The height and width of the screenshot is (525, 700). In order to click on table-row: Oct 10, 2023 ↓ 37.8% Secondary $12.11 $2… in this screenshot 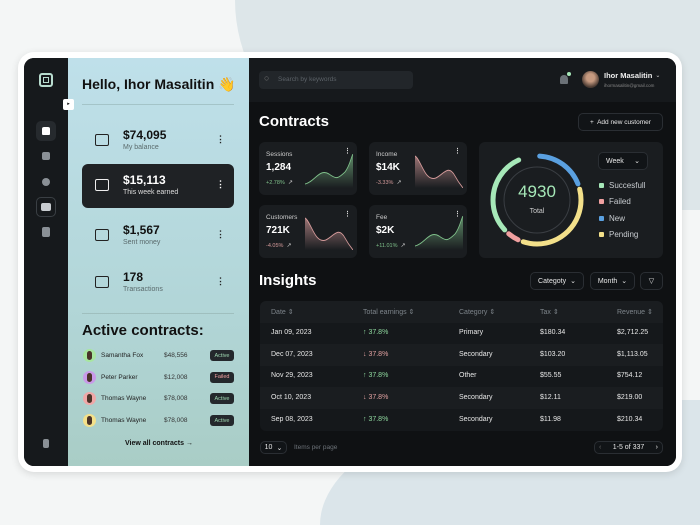, I will do `click(461, 398)`.